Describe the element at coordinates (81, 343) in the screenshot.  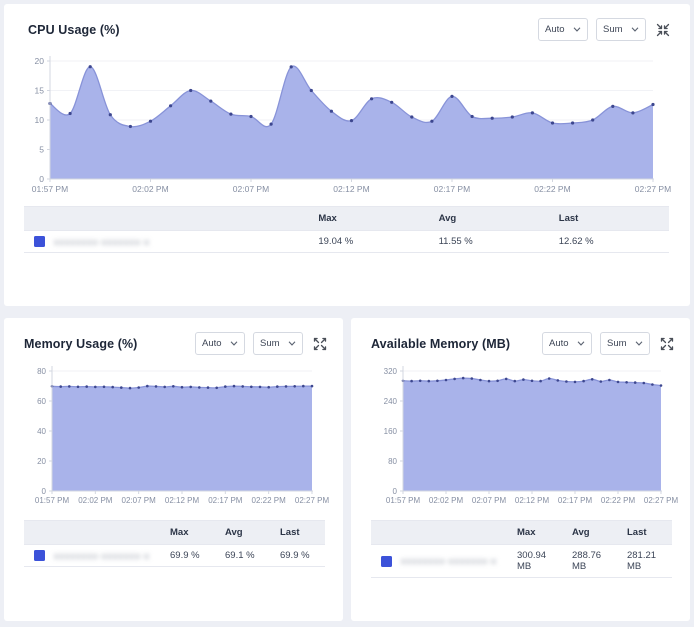
I see `memory-panel-title: Memory Usage (%)` at that location.